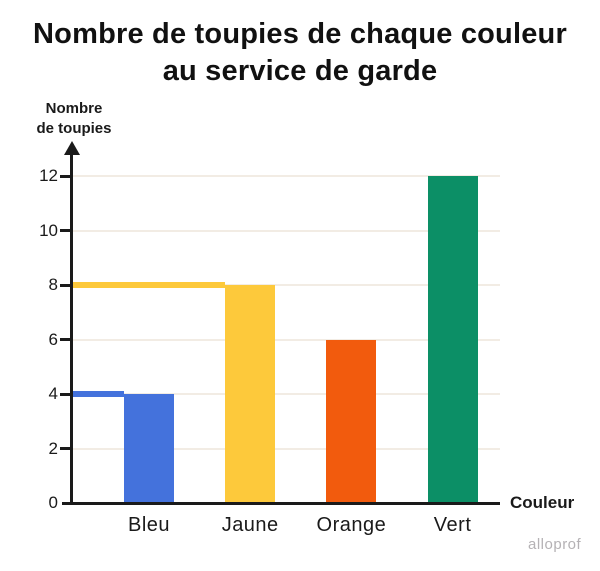  Describe the element at coordinates (250, 525) in the screenshot. I see `category-label-jaune: Jaune` at that location.